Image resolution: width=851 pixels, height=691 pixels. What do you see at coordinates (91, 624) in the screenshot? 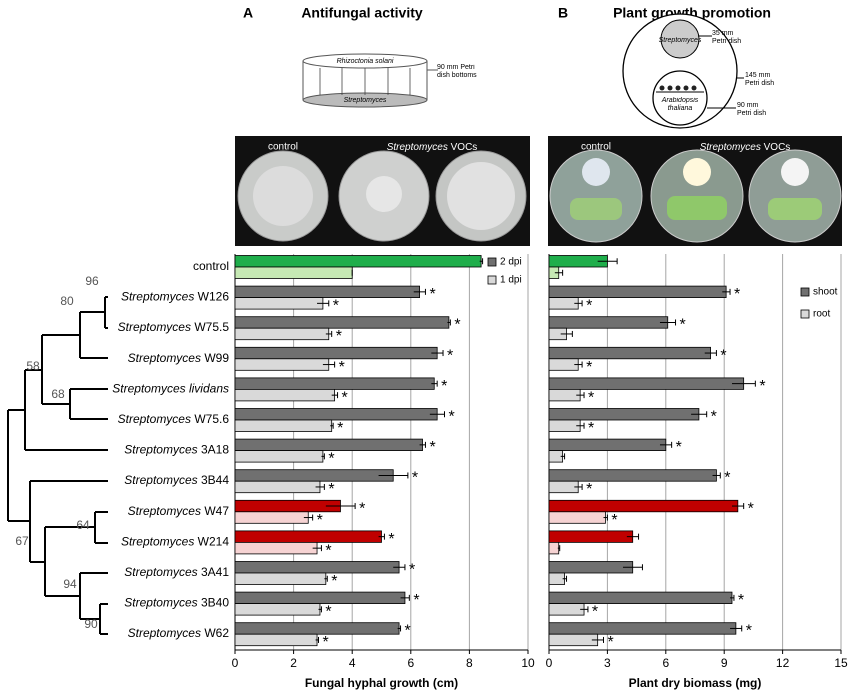
I see `support-value: 90` at bounding box center [91, 624].